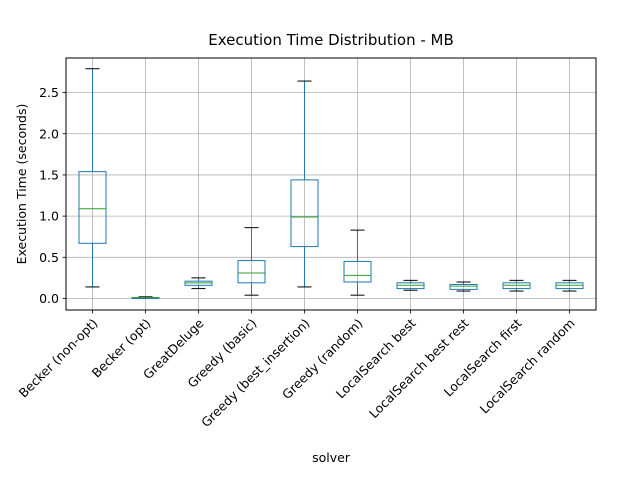 The width and height of the screenshot is (640, 480). Describe the element at coordinates (331, 40) in the screenshot. I see `chart-title: Execution Time Distribution - MB` at that location.